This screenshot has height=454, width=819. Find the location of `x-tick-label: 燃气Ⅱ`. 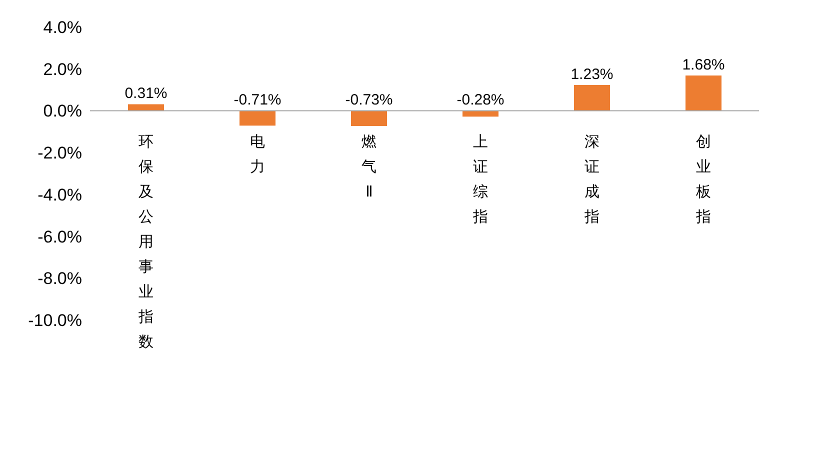

x-tick-label: 燃气Ⅱ is located at coordinates (368, 167).